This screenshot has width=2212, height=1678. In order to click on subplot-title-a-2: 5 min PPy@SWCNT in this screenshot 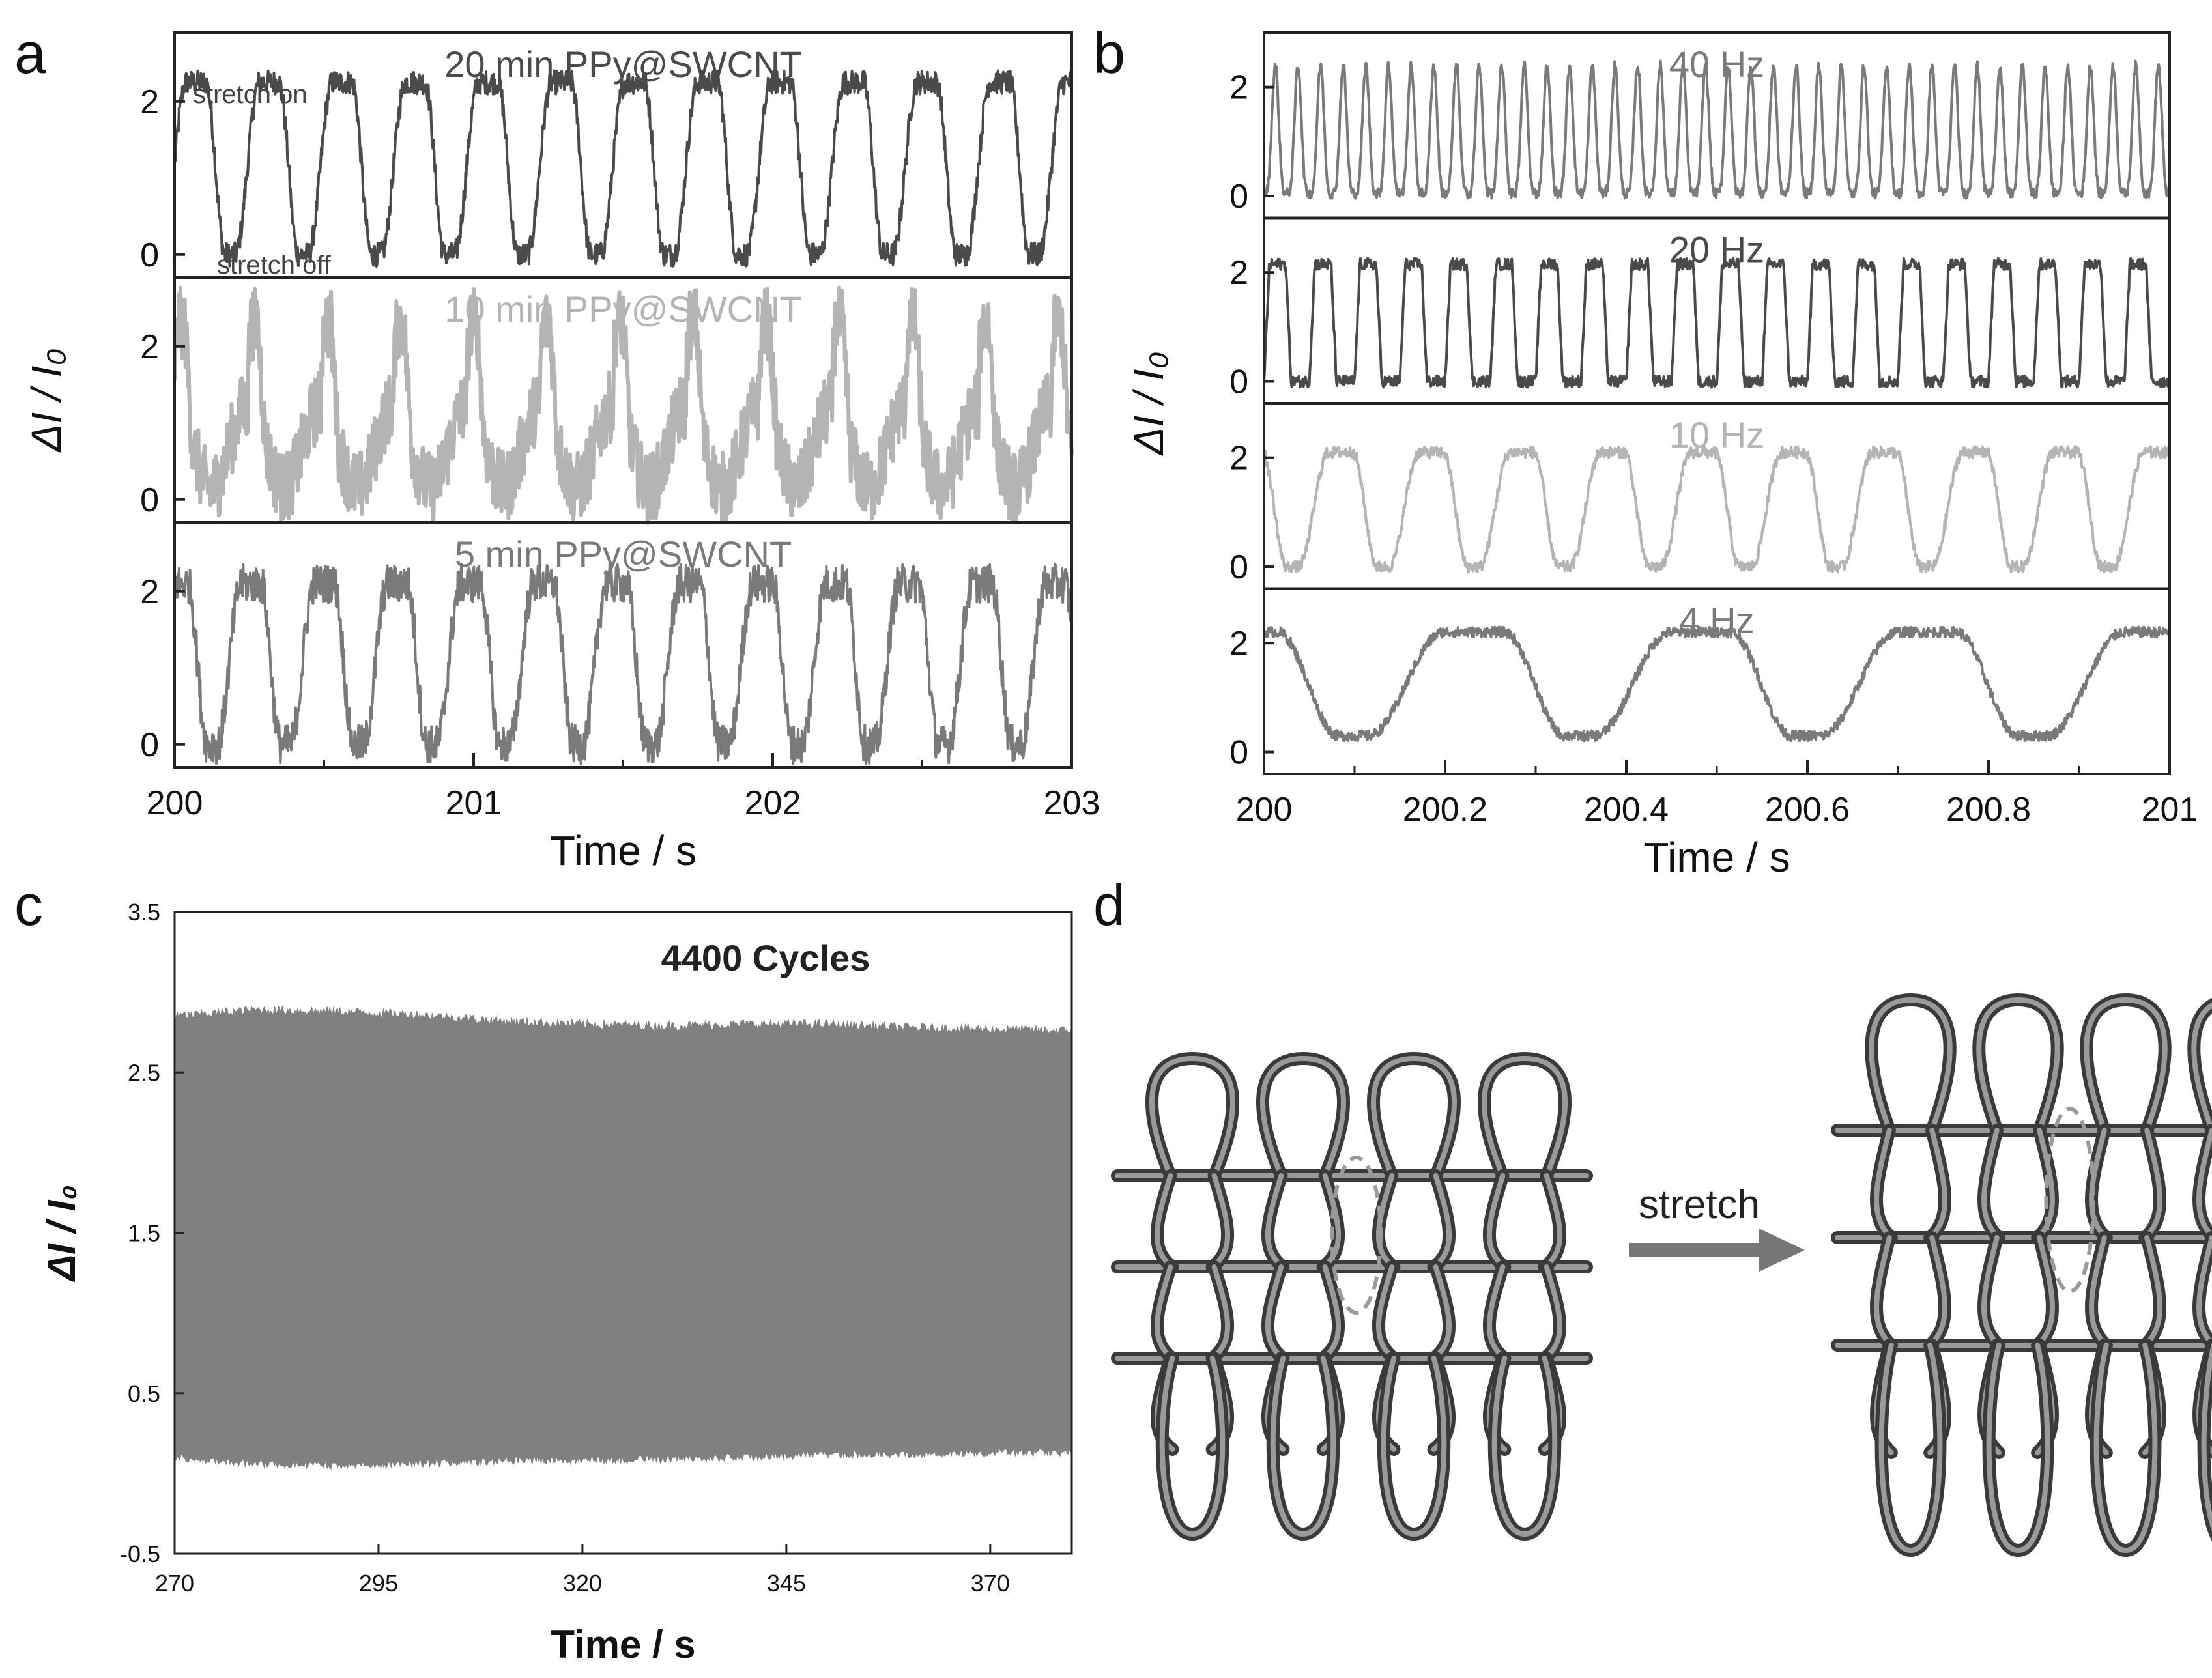, I will do `click(623, 554)`.